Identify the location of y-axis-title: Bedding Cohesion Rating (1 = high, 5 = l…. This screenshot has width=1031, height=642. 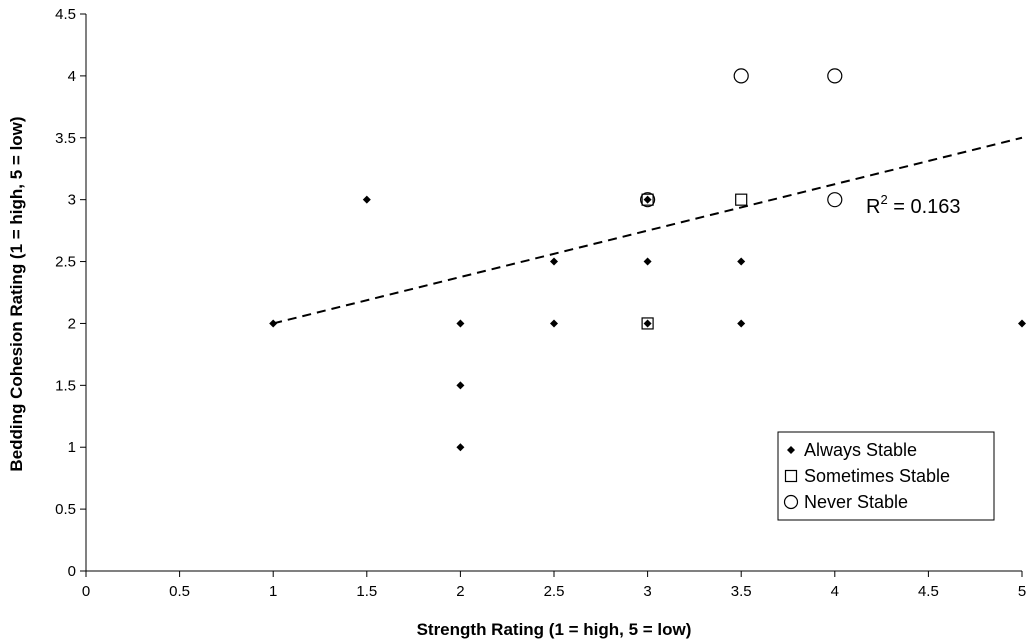
(16, 293).